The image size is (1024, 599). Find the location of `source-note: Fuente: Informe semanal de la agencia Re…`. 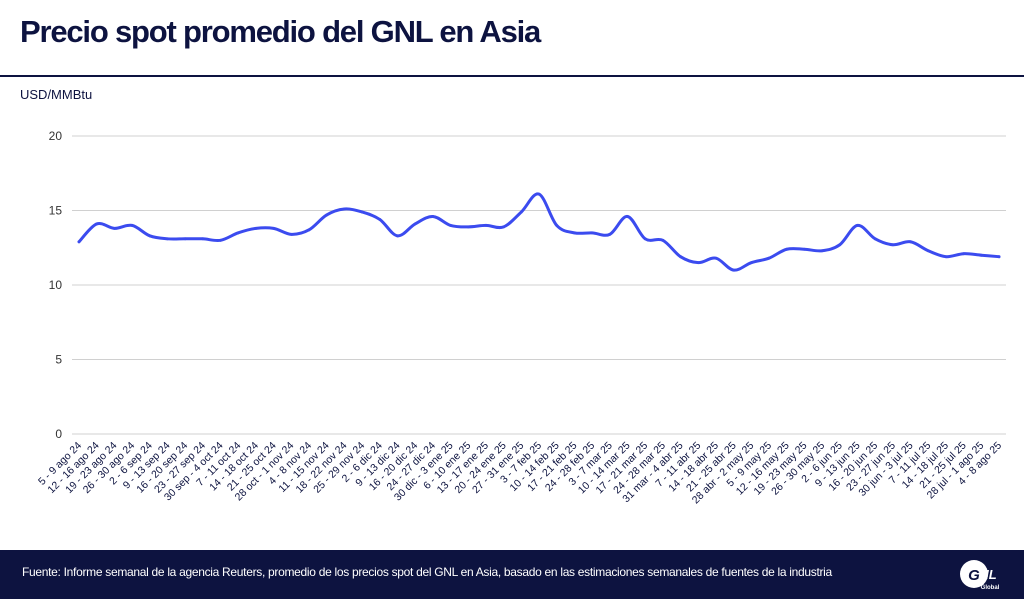

source-note: Fuente: Informe semanal de la agencia Re… is located at coordinates (427, 572).